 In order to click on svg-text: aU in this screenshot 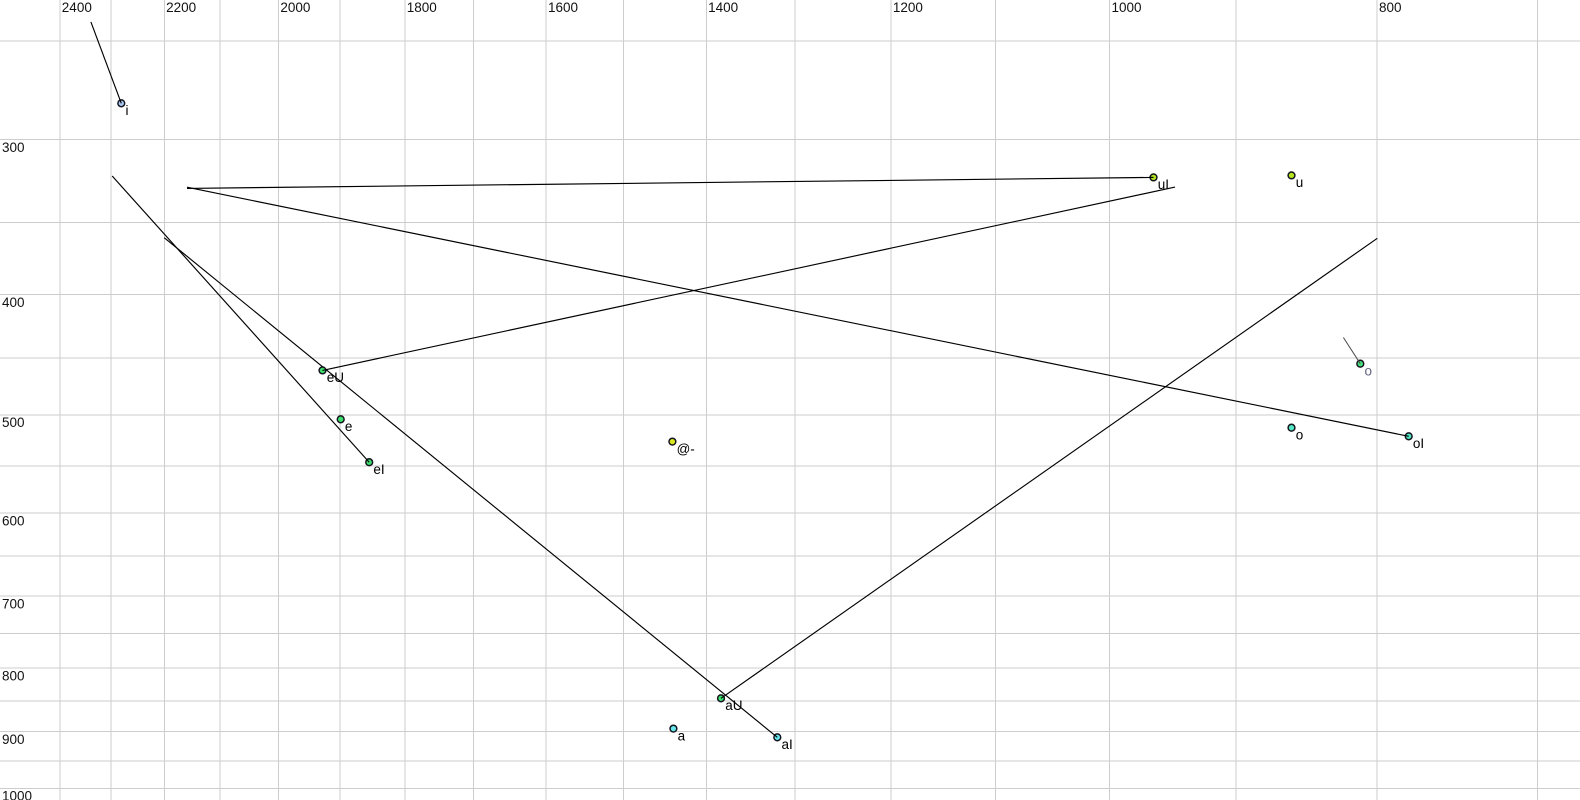, I will do `click(733, 705)`.